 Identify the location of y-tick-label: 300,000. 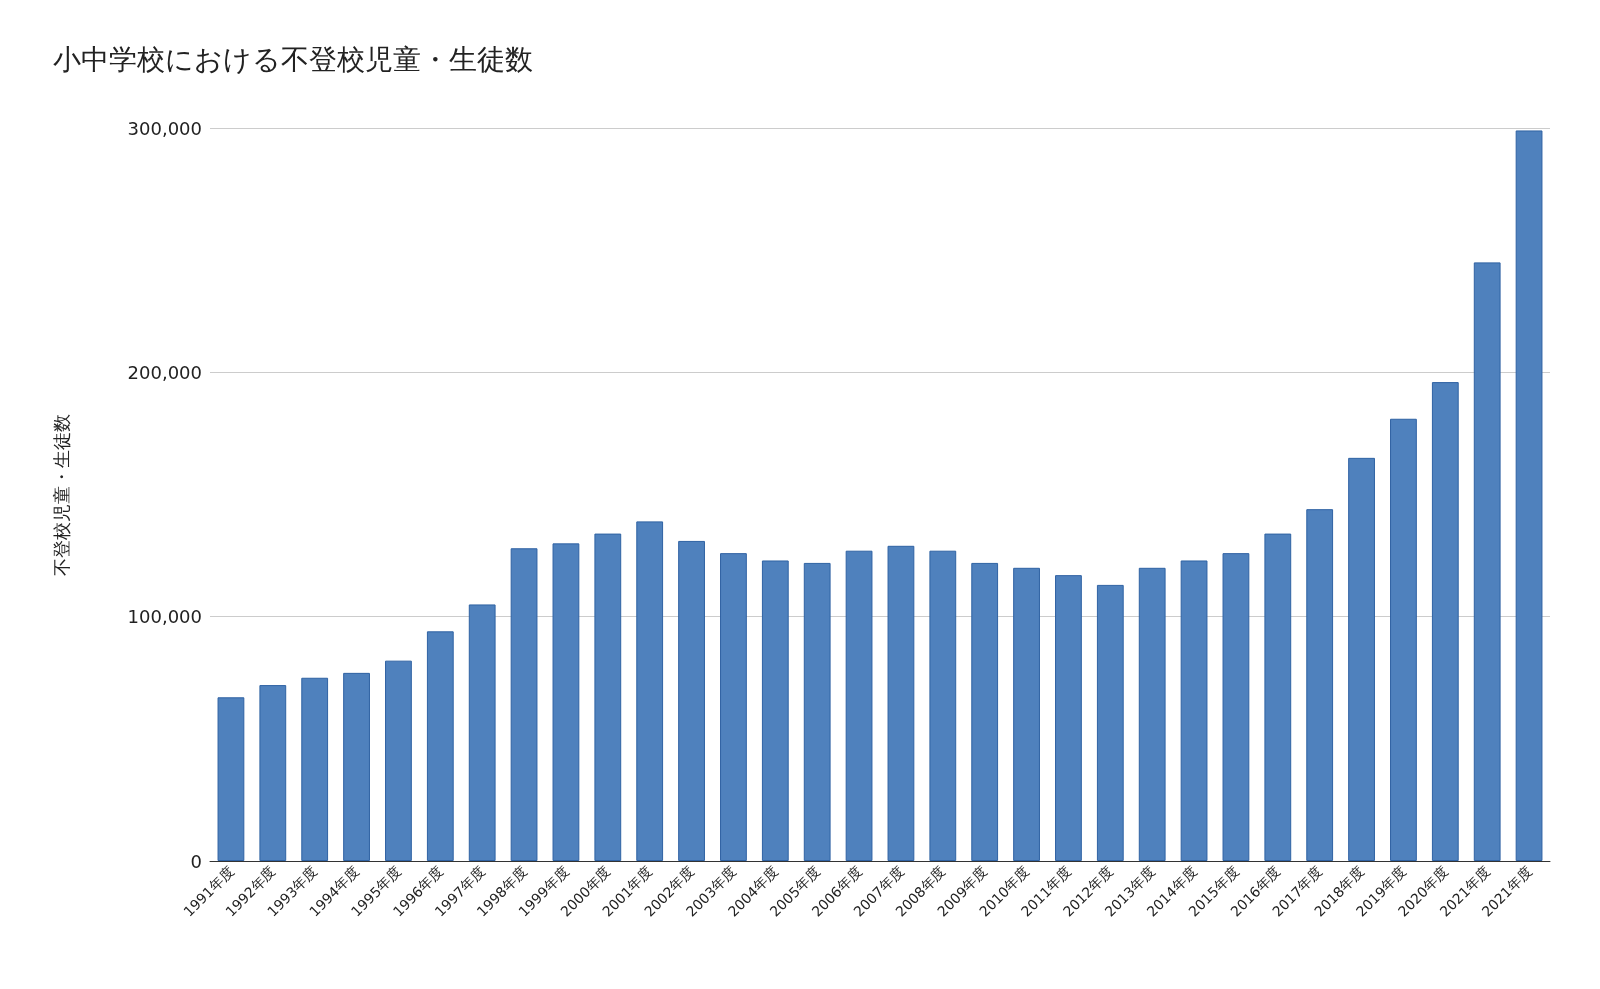
(164, 128).